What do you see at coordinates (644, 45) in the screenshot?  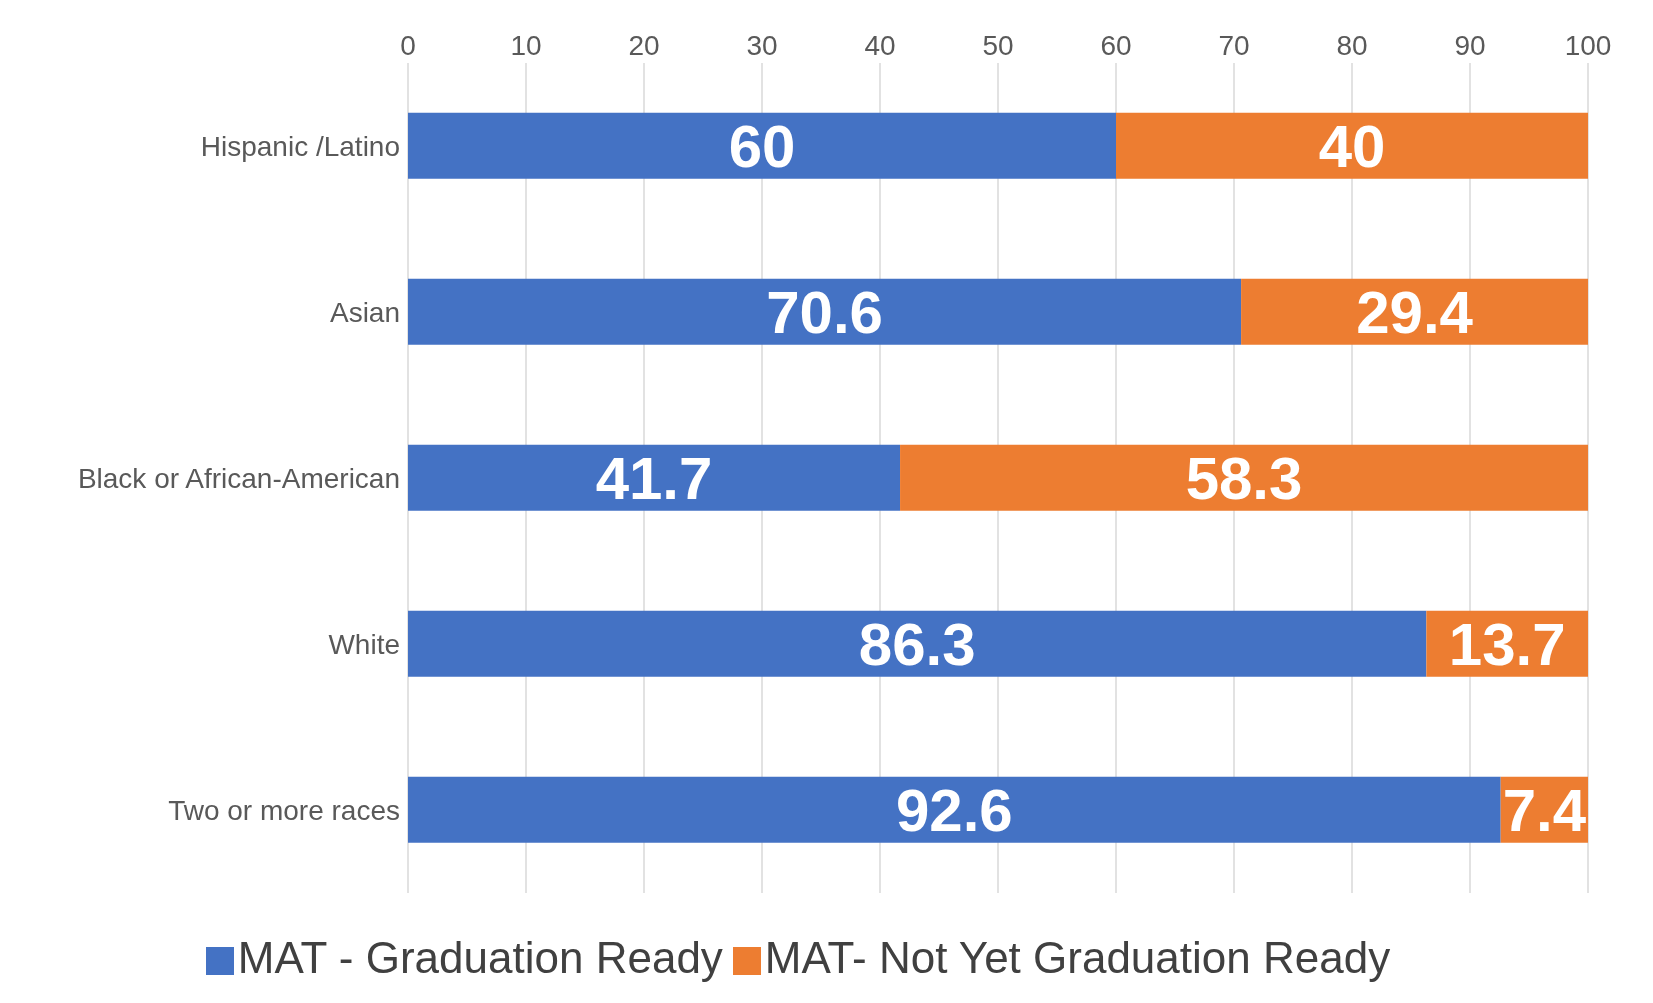 I see `x-tick-label: 20` at bounding box center [644, 45].